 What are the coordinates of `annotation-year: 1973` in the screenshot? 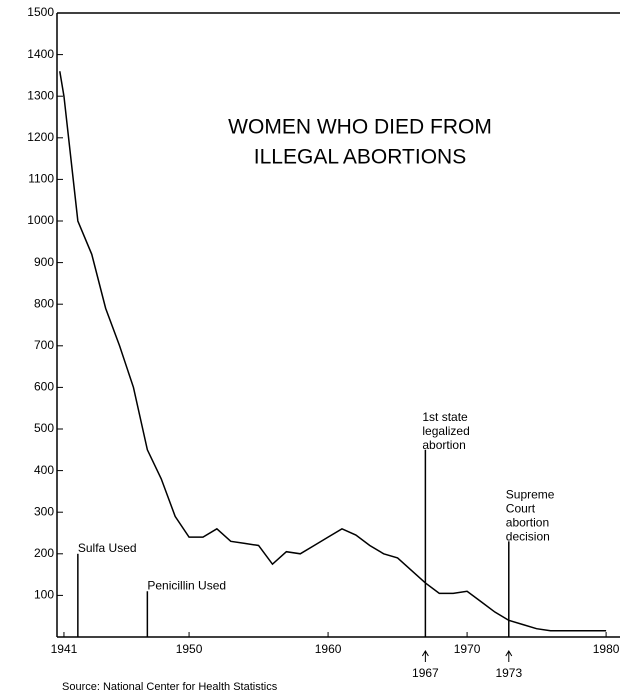 It's located at (508, 673).